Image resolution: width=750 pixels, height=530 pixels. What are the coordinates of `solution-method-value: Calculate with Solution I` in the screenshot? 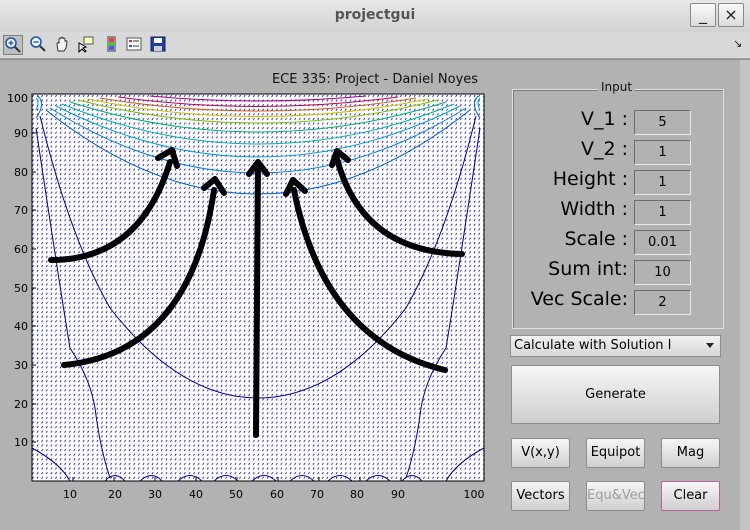 It's located at (593, 345).